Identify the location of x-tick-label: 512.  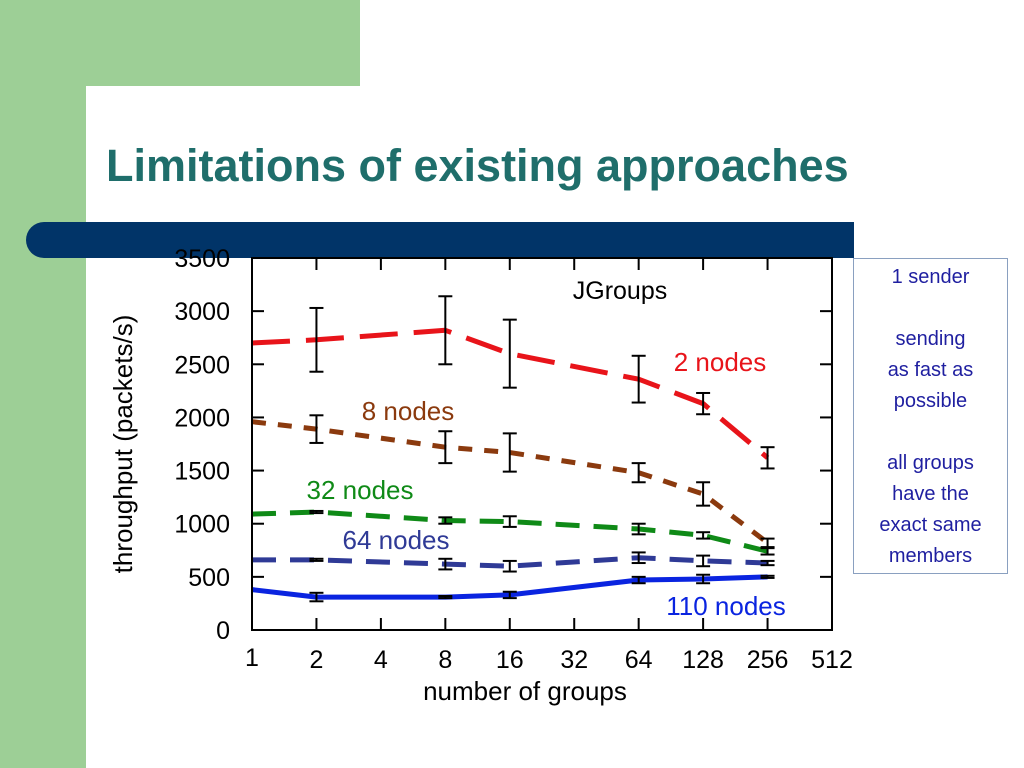
(832, 660).